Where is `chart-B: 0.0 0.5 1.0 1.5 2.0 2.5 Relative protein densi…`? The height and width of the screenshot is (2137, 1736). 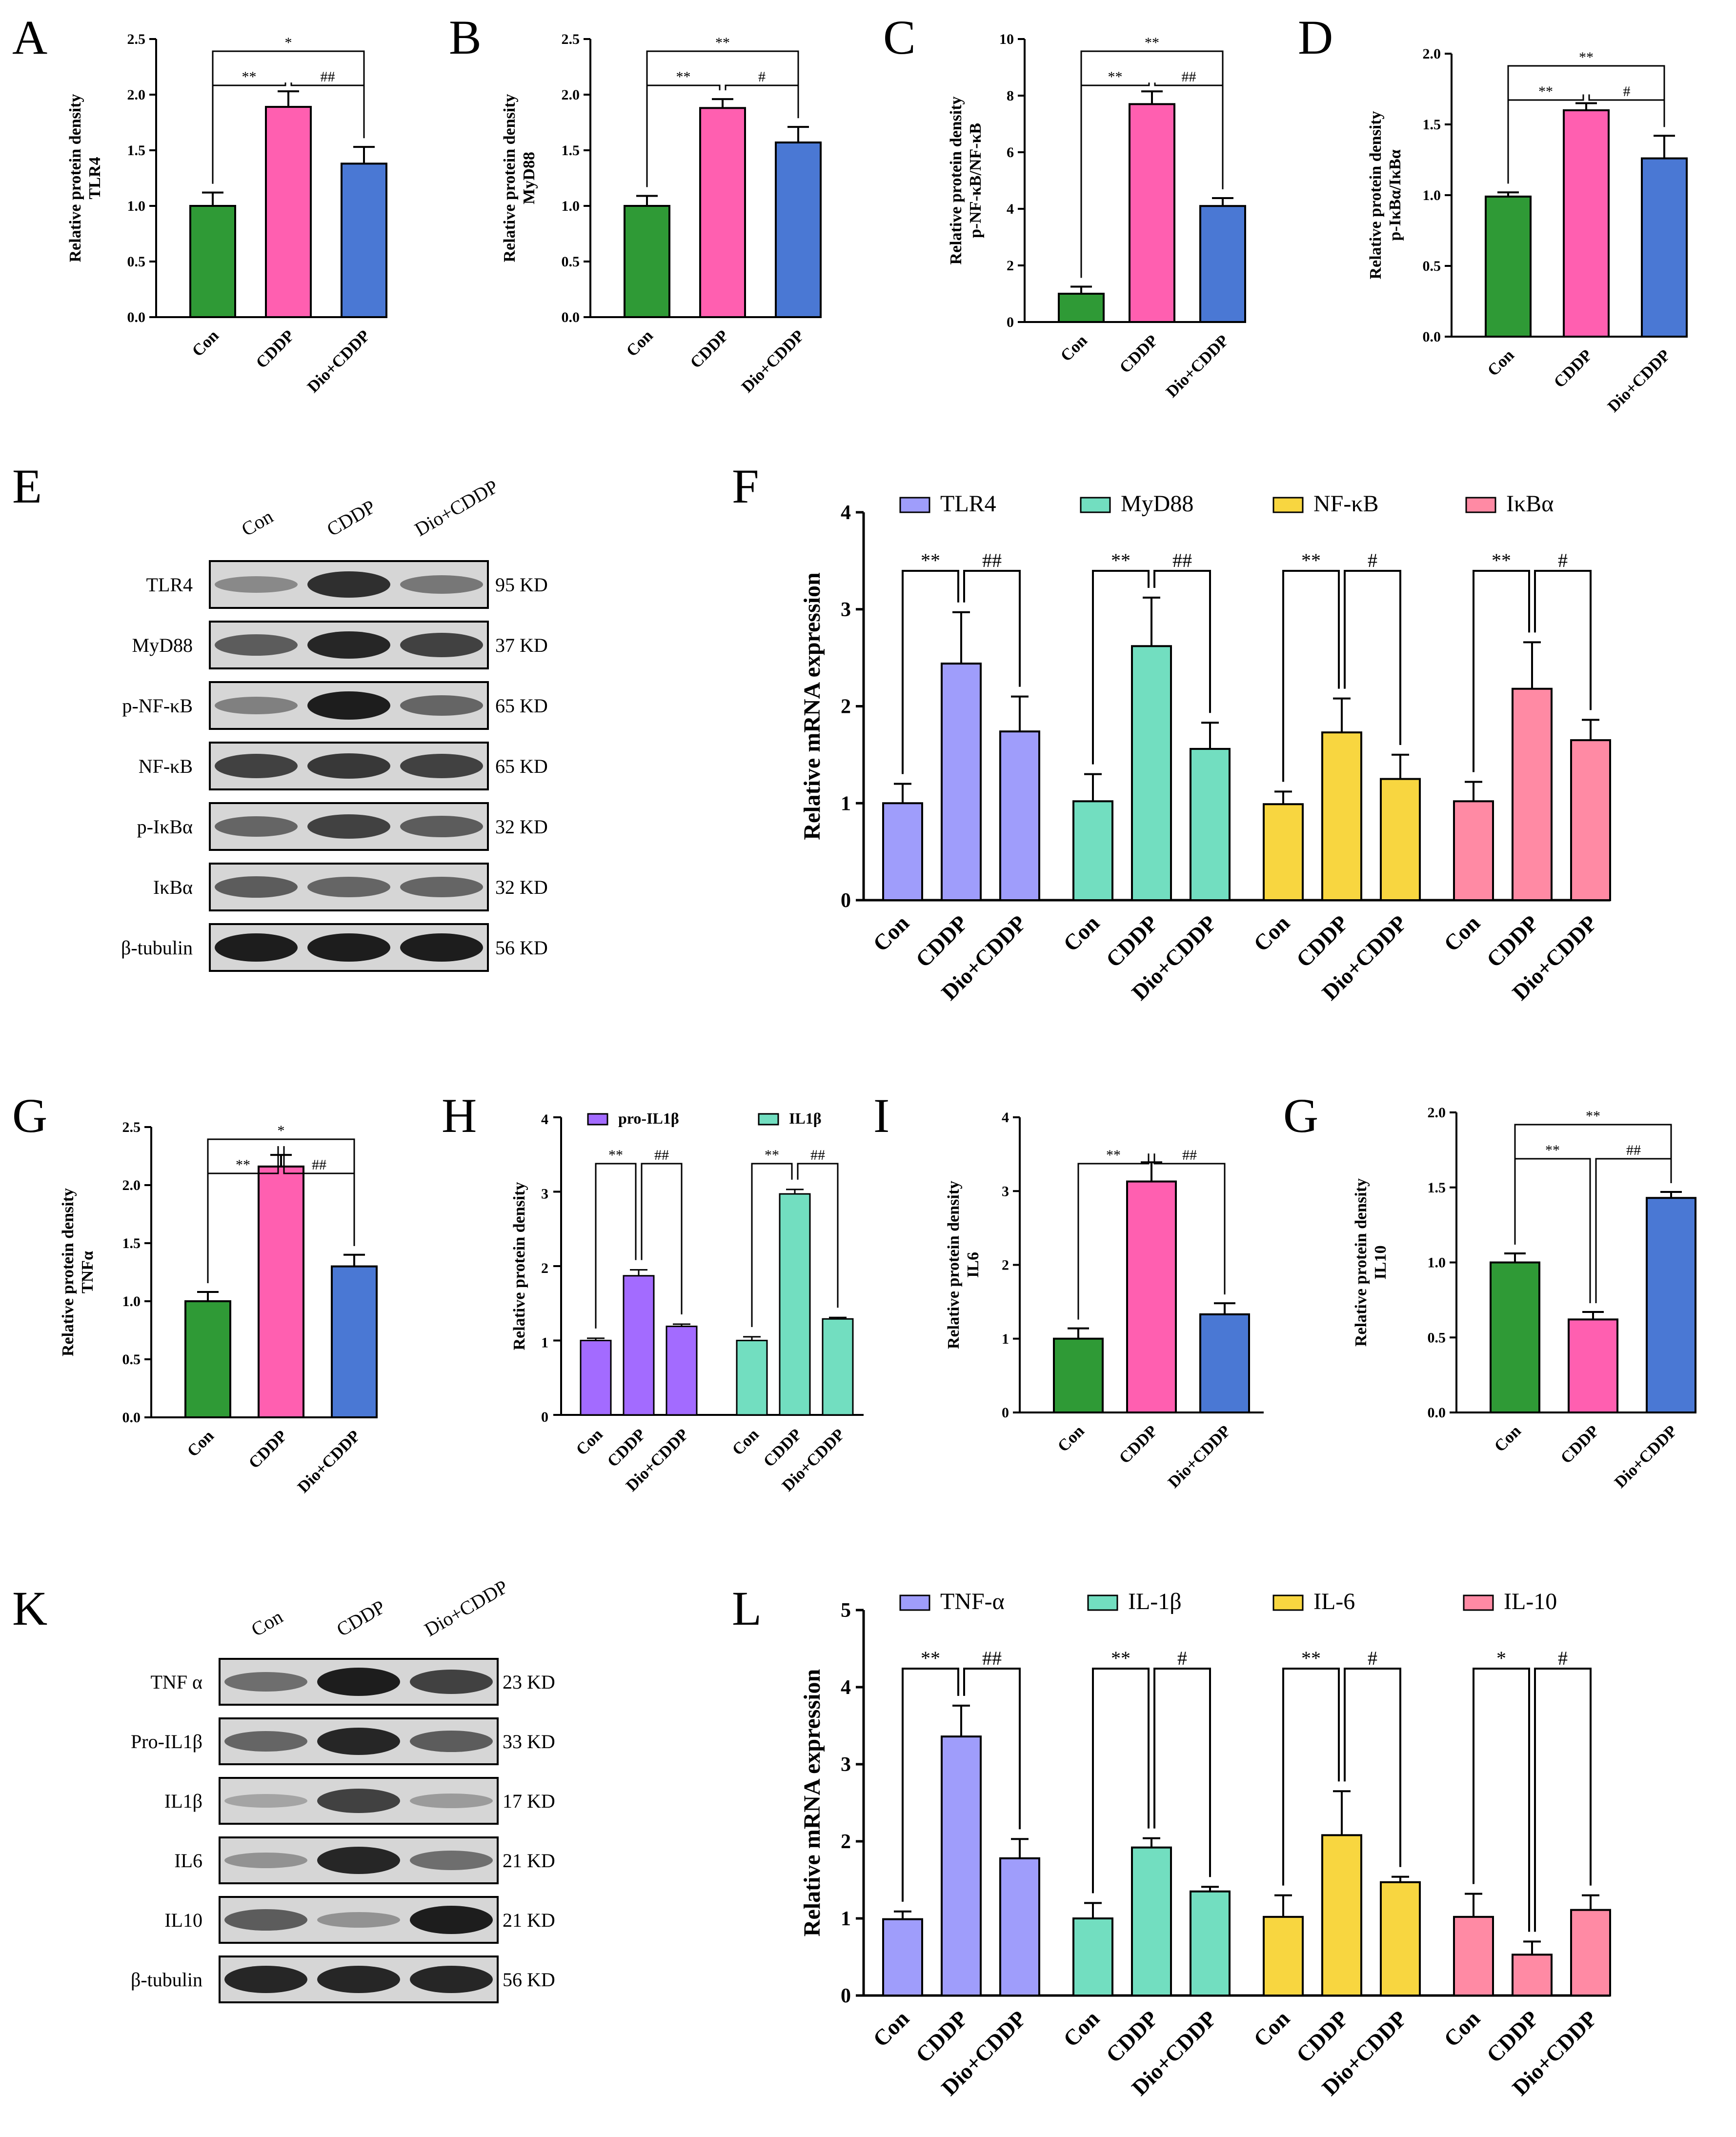 chart-B: 0.0 0.5 1.0 1.5 2.0 2.5 Relative protein densi… is located at coordinates (661, 213).